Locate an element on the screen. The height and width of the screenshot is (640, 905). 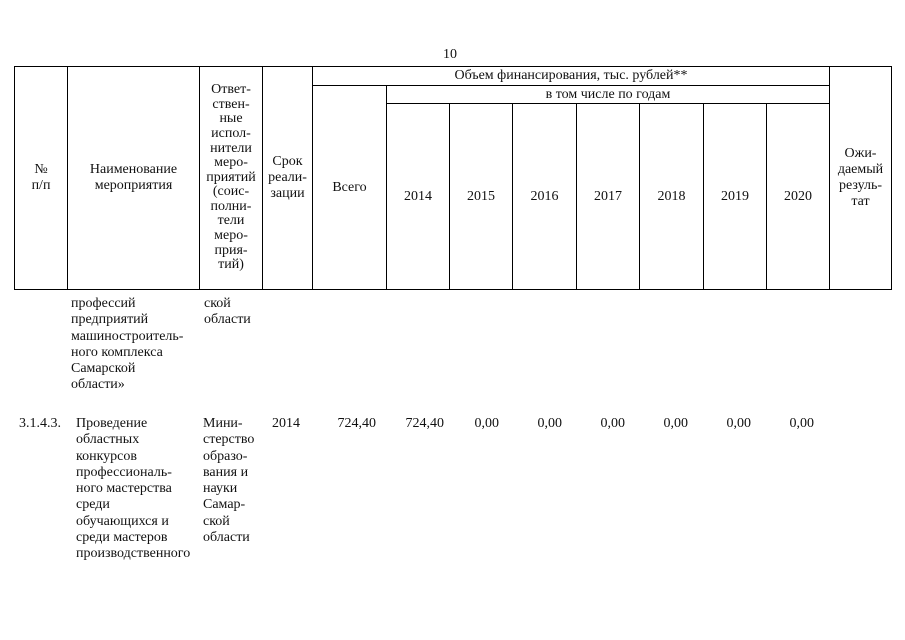
row-total: 724,40 is located at coordinates (357, 423).